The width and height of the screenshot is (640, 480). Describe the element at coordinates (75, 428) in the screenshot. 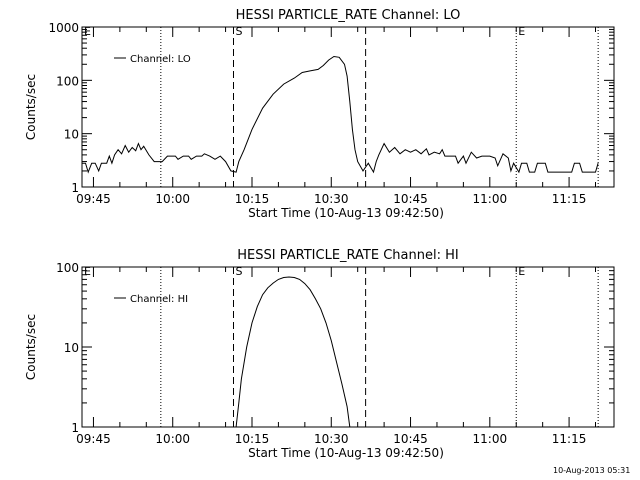

I see `chart2-y-tick-label: 1` at that location.